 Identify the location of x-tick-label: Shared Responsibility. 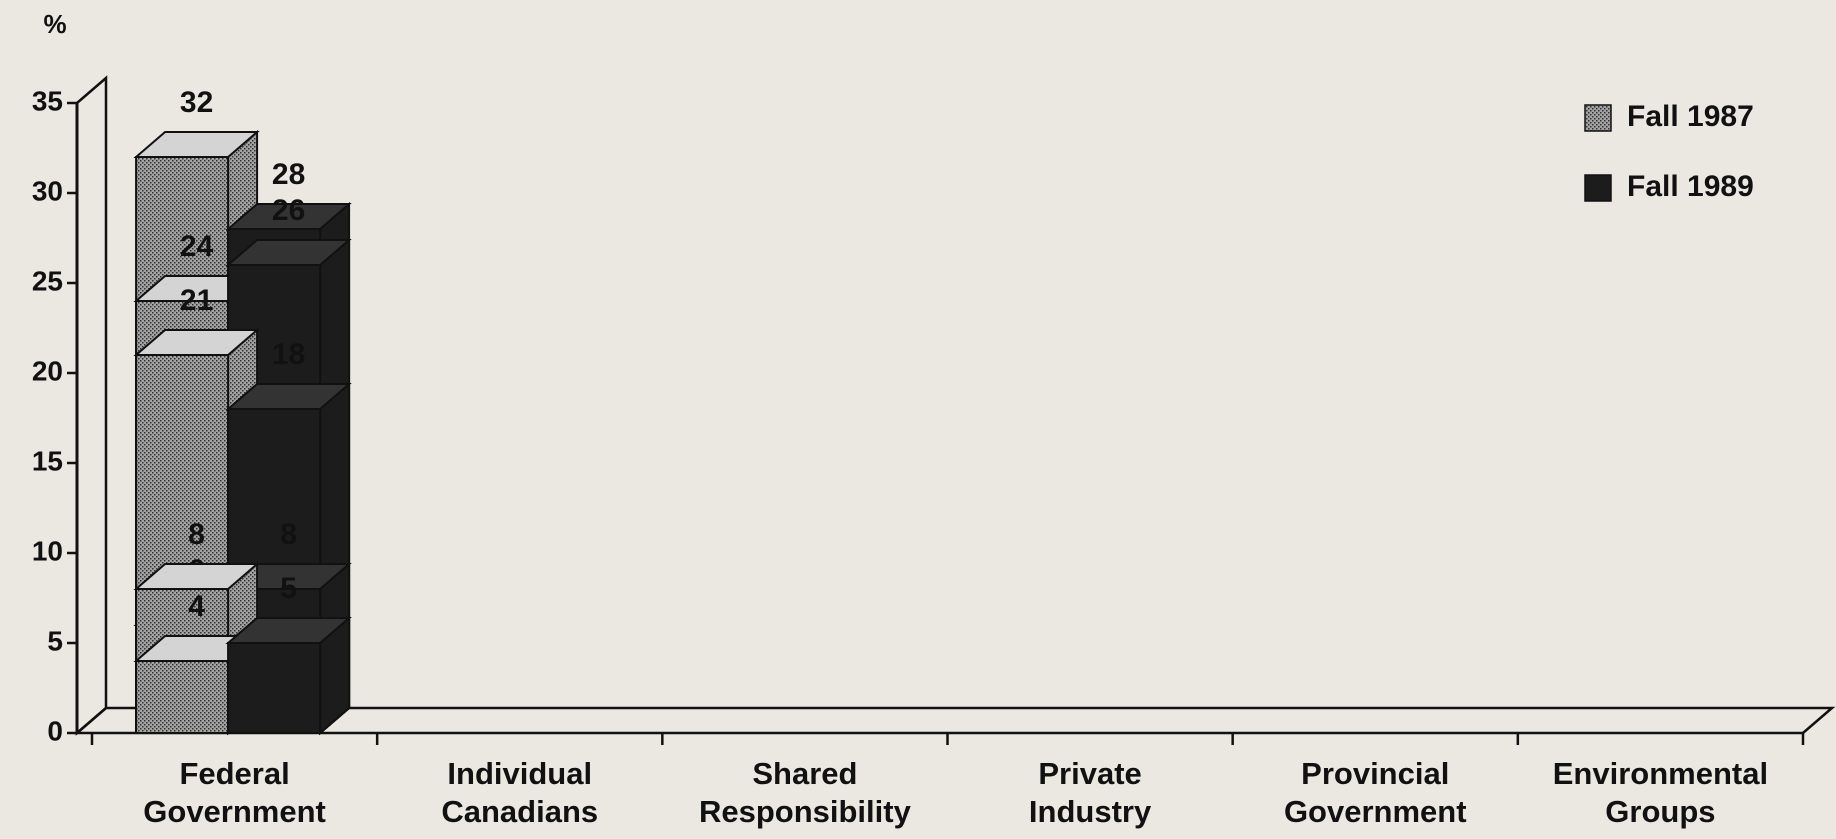
(805, 792).